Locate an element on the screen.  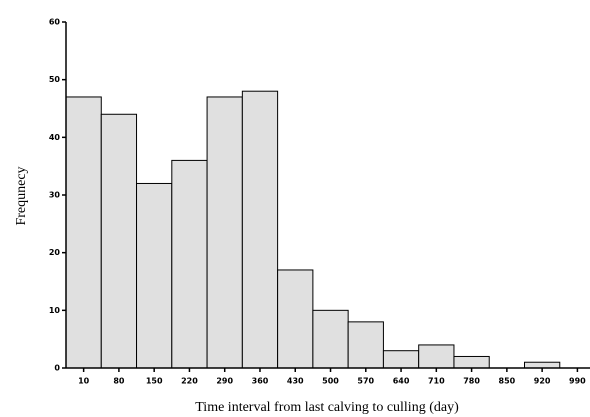
x-tick-label: 850 is located at coordinates (507, 381).